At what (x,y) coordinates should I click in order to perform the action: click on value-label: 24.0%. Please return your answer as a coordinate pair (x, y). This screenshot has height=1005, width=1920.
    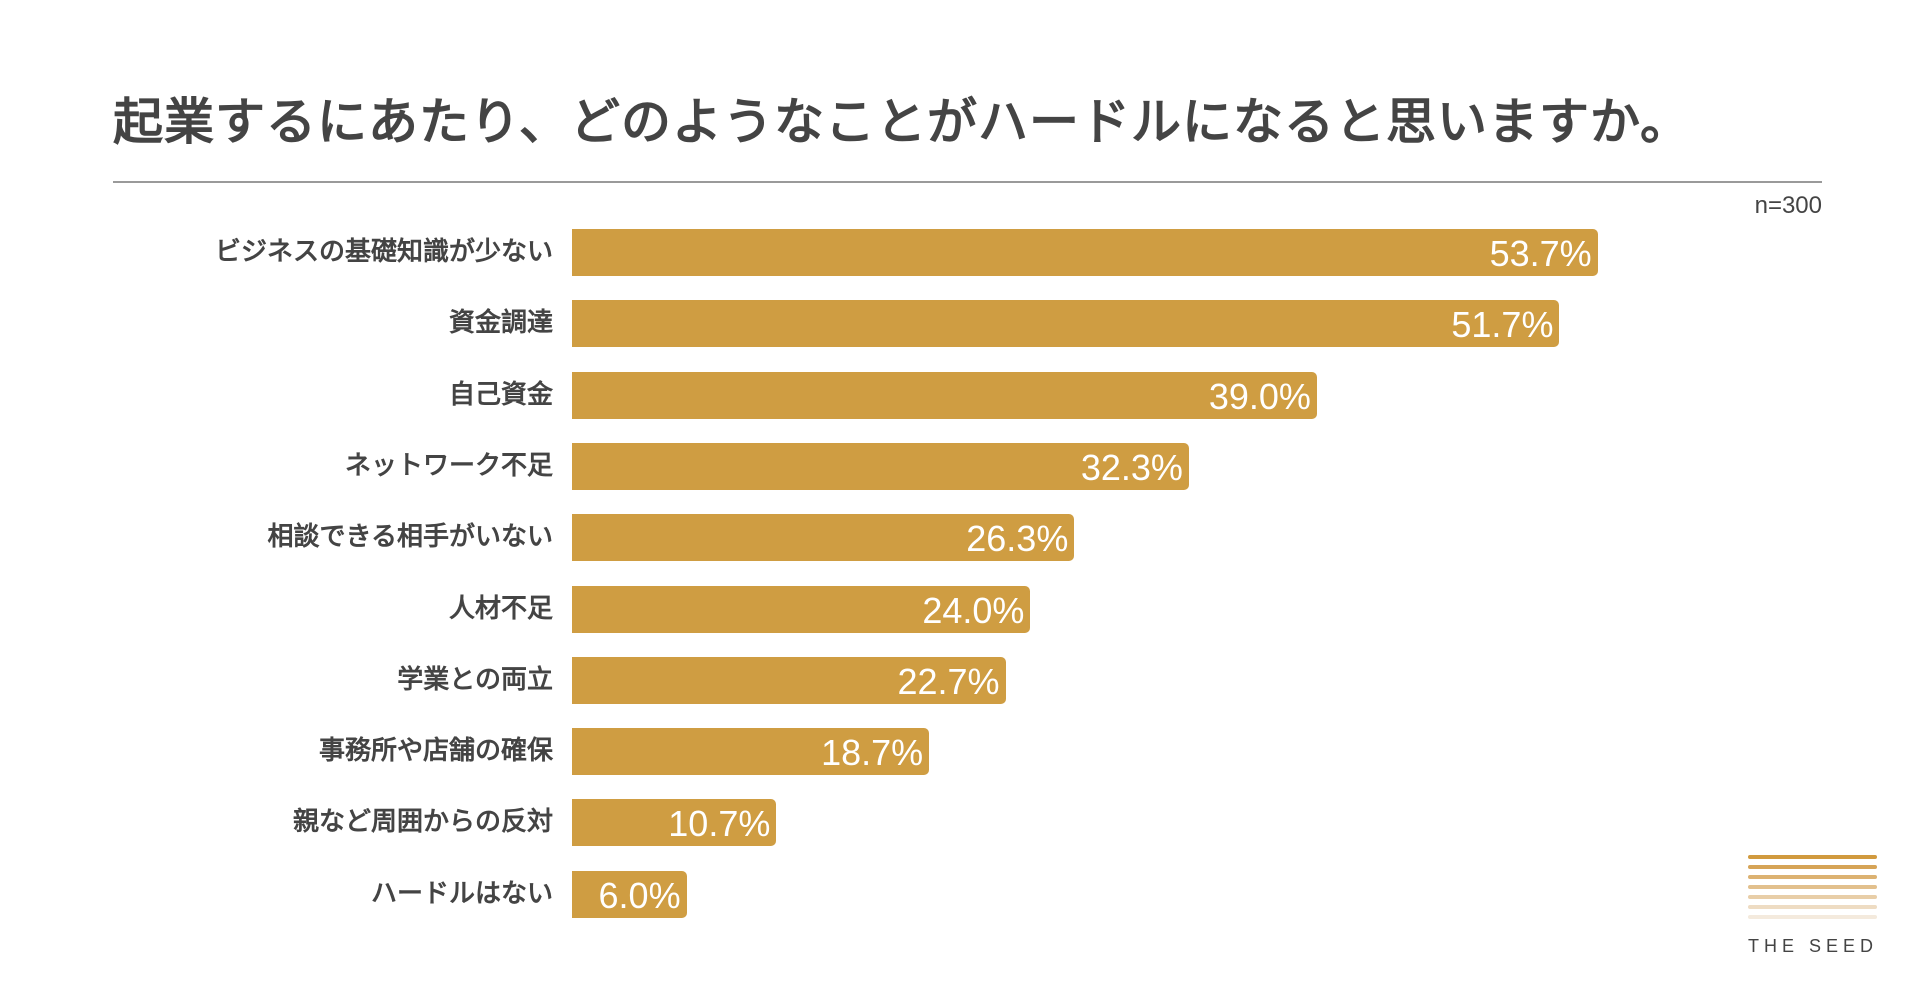
    Looking at the image, I should click on (973, 610).